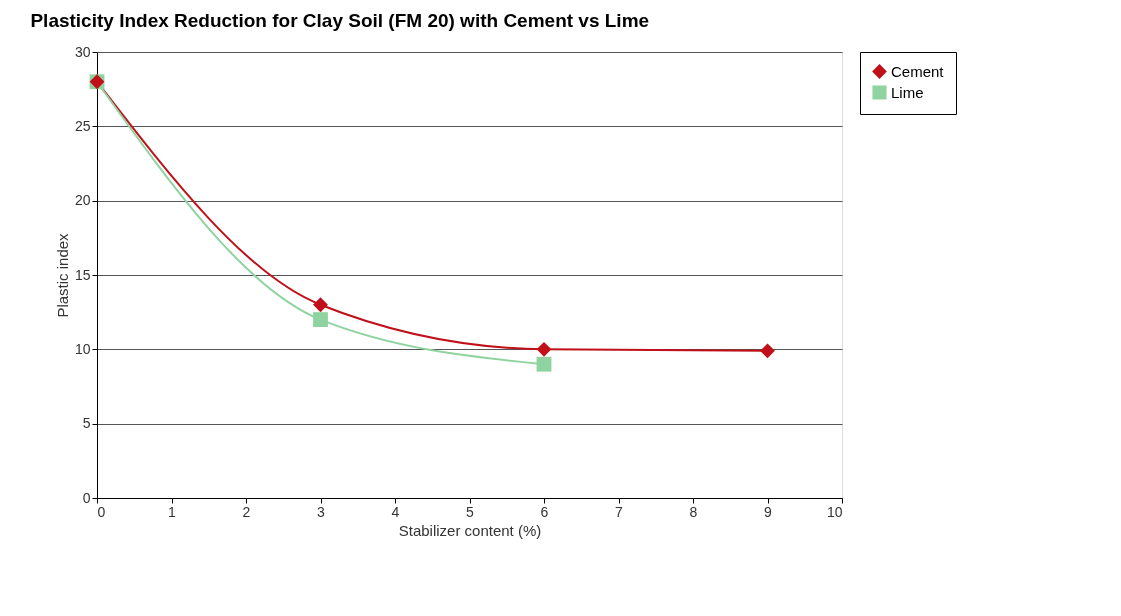  What do you see at coordinates (918, 71) in the screenshot?
I see `legend-label: Cement` at bounding box center [918, 71].